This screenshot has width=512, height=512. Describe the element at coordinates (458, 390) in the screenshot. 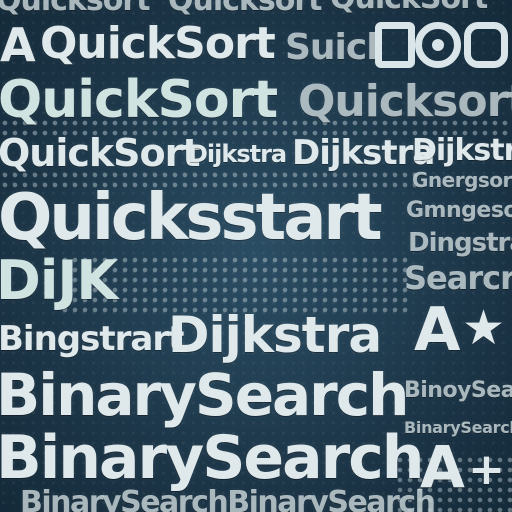

I see `word-binoysearch: BinoySearch` at that location.